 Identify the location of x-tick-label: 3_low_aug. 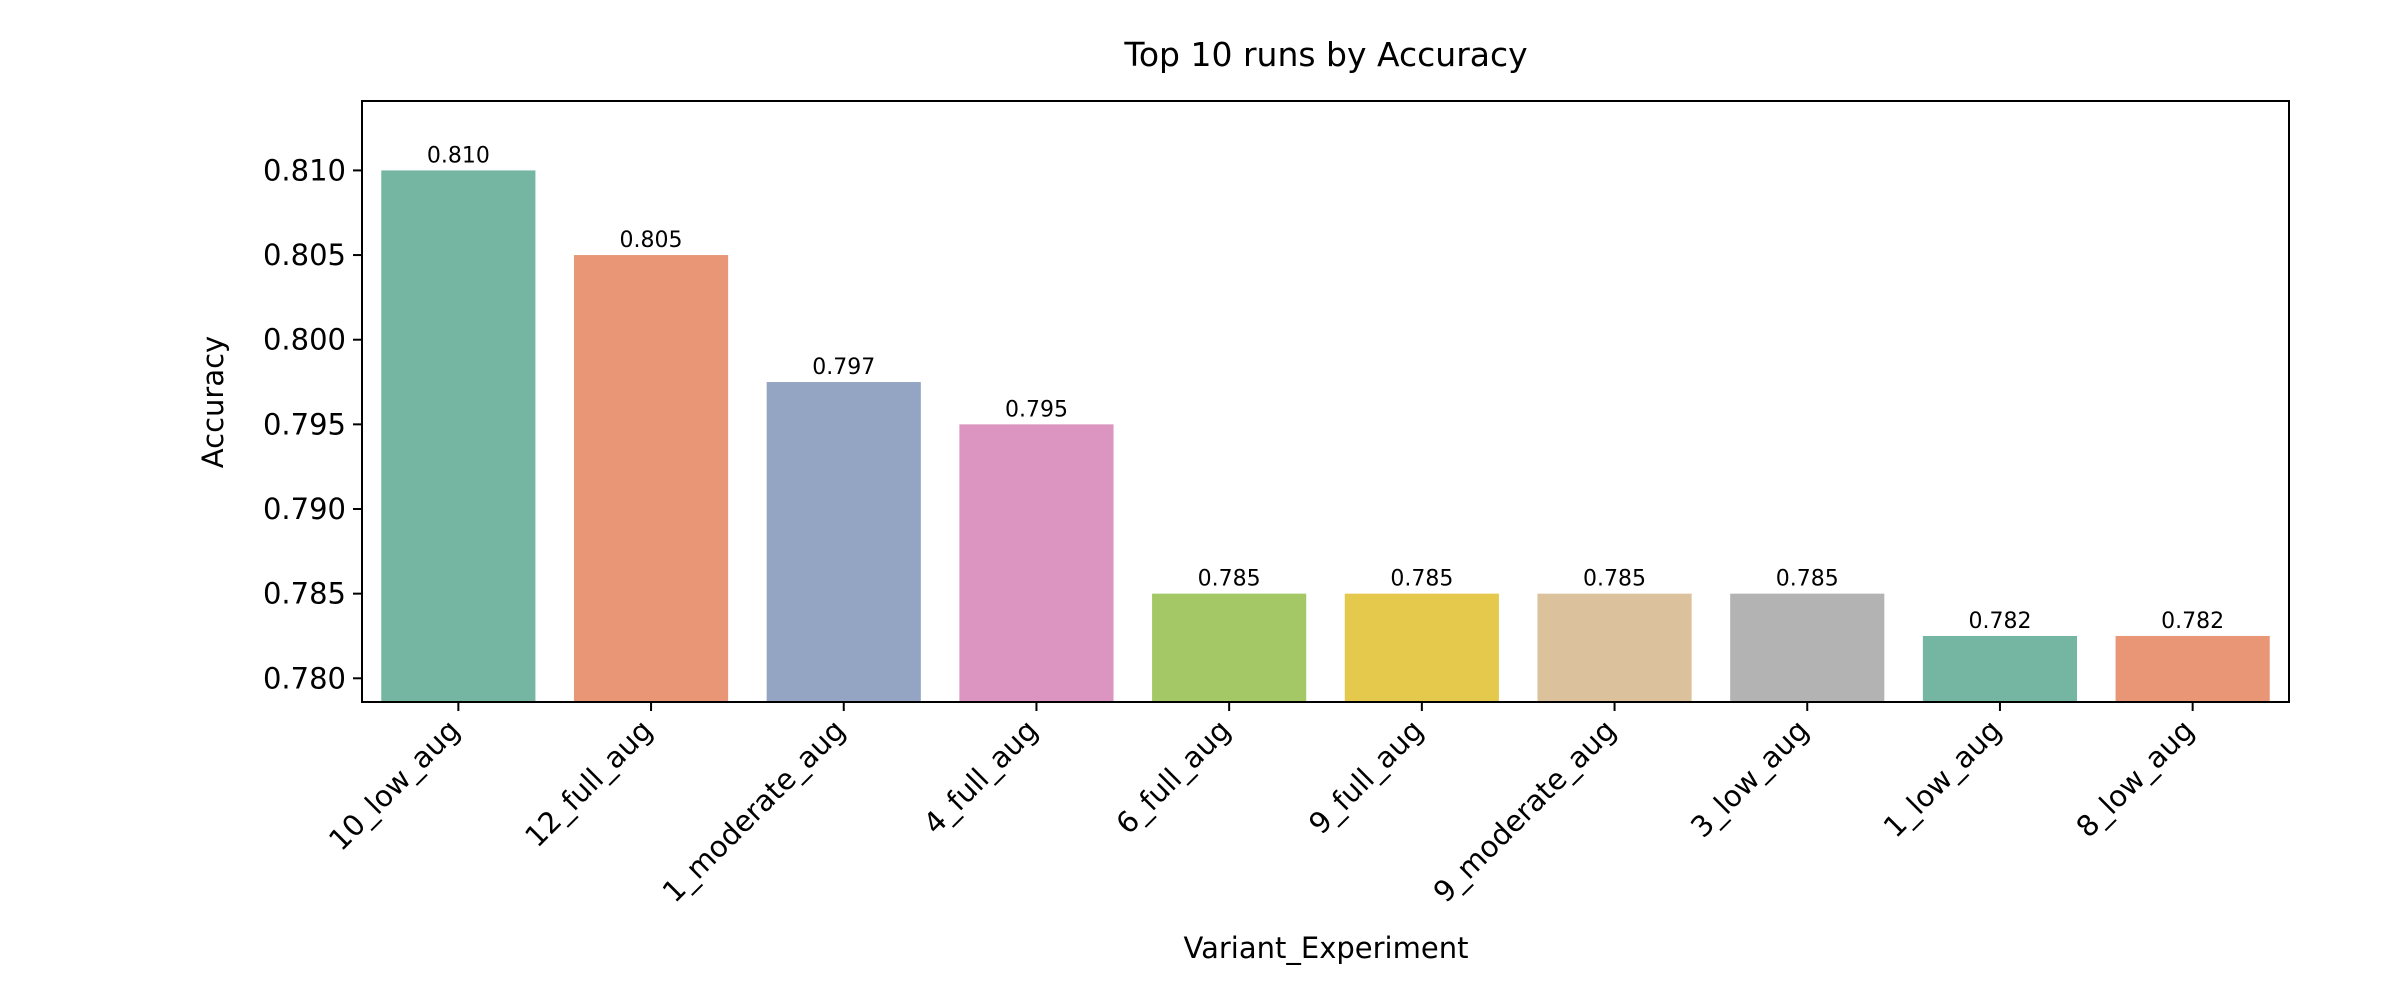
(1749, 778).